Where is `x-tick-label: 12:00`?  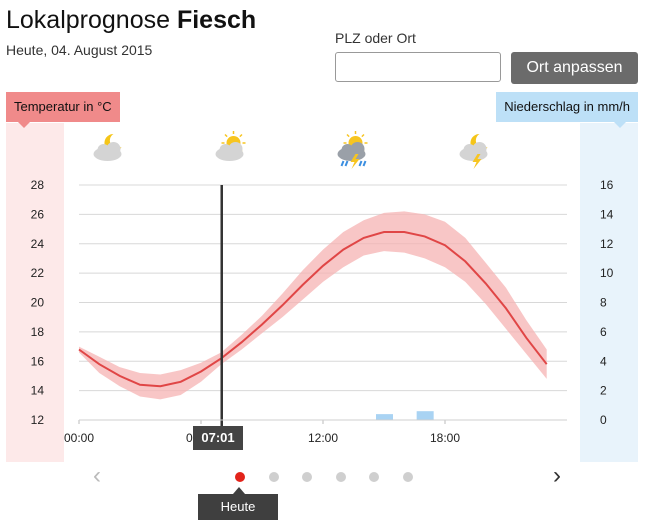 x-tick-label: 12:00 is located at coordinates (323, 438).